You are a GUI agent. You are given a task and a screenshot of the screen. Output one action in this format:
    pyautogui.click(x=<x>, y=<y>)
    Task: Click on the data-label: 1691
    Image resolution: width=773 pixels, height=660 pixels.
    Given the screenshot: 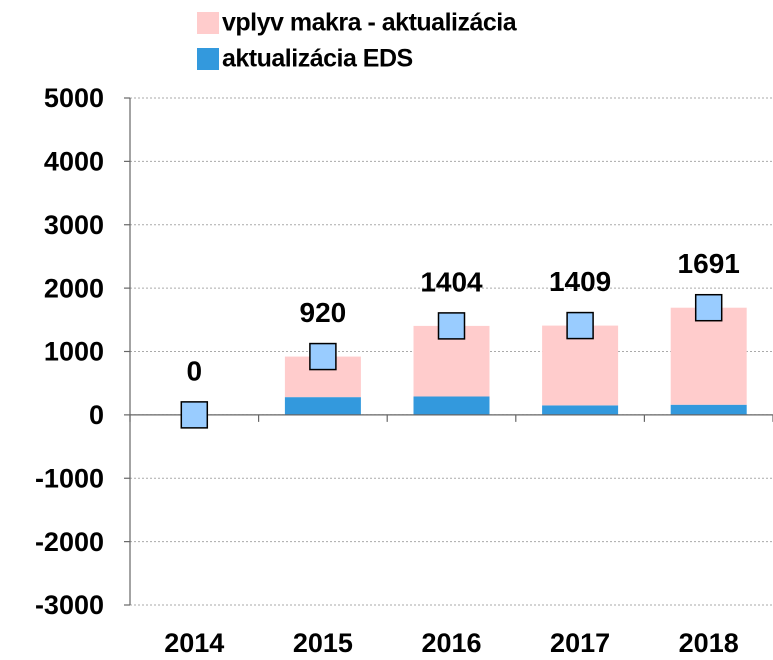 What is the action you would take?
    pyautogui.click(x=709, y=263)
    